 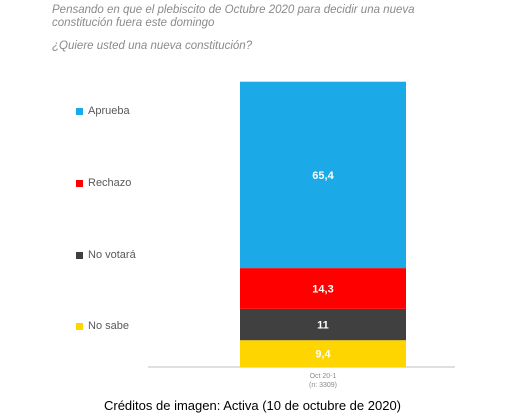 I want to click on legend-label: No sabe, so click(x=108, y=326).